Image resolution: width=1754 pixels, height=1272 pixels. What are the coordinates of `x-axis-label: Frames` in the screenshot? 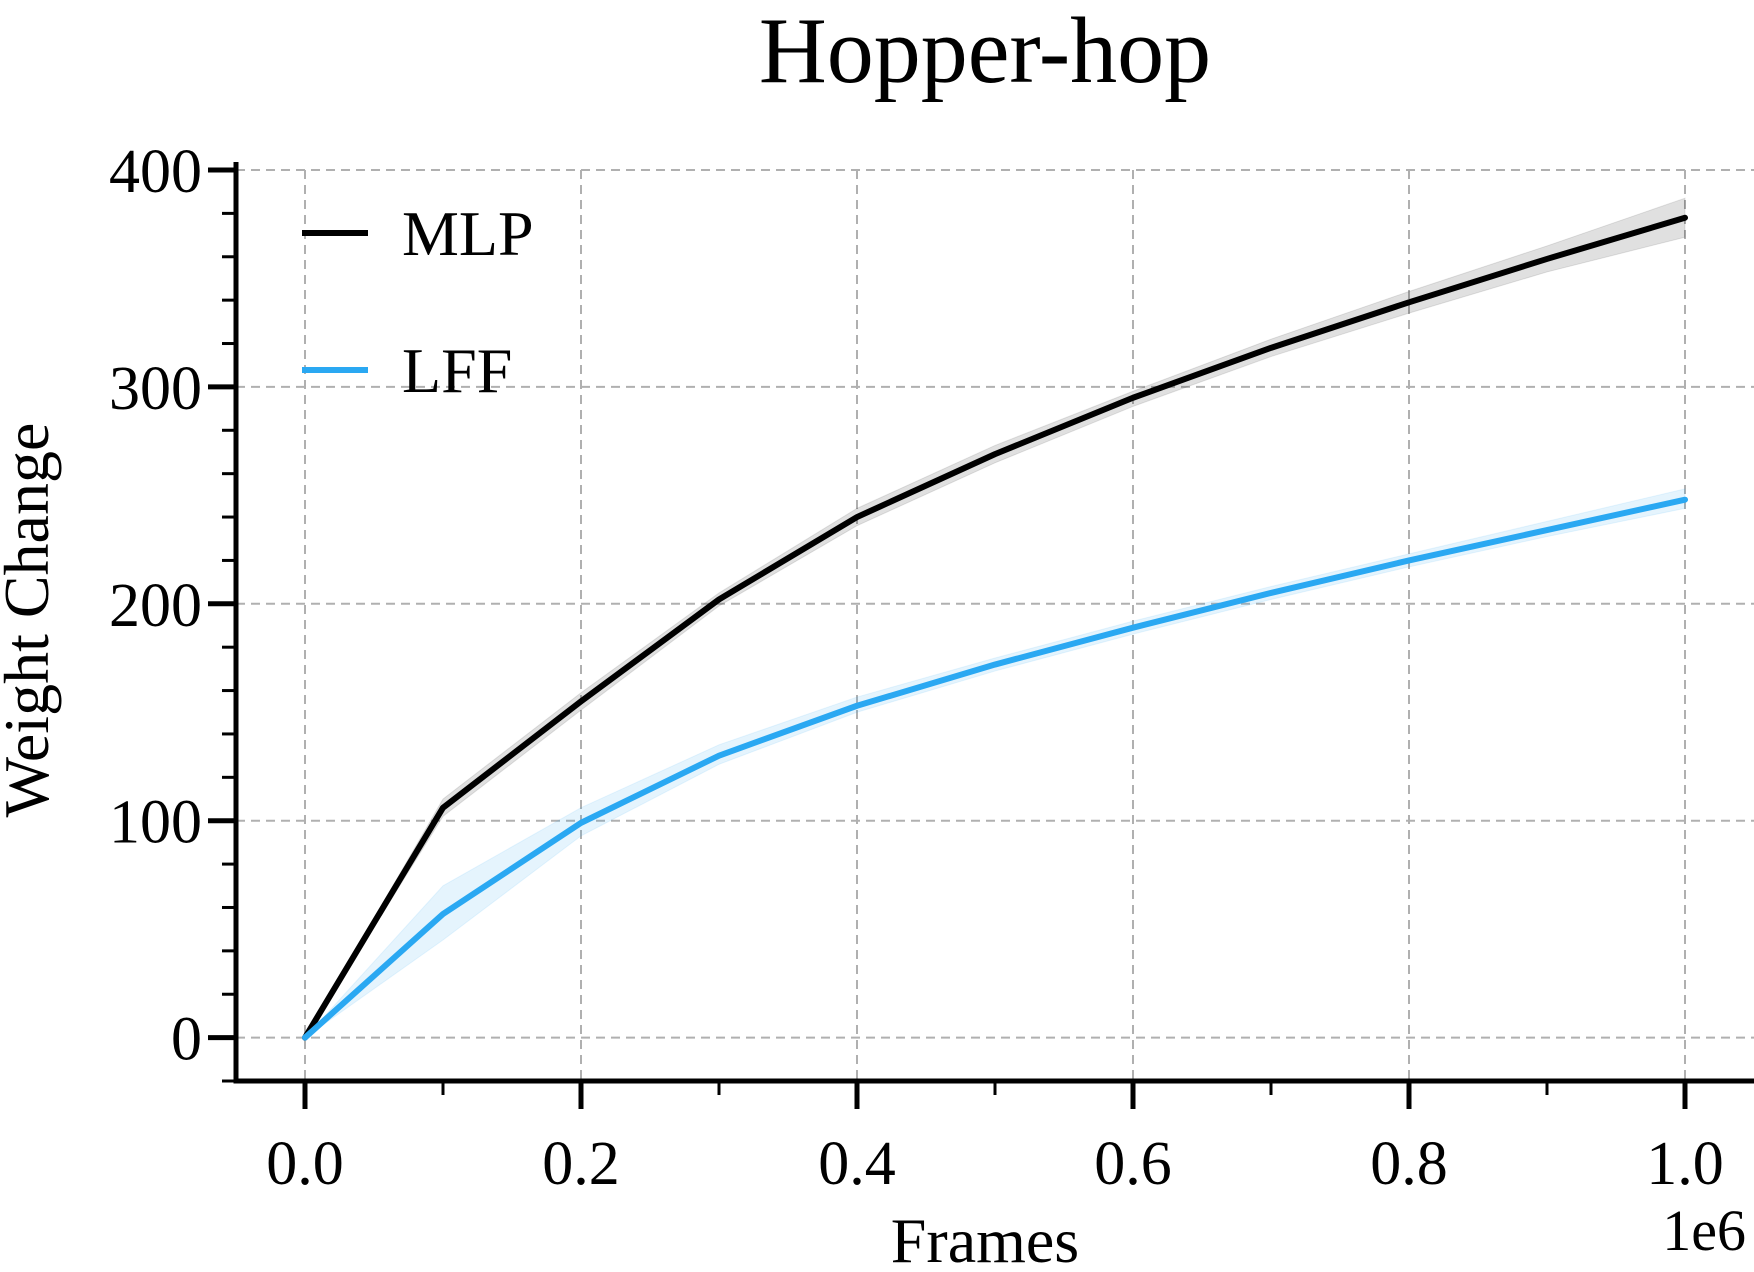 It's located at (985, 1238).